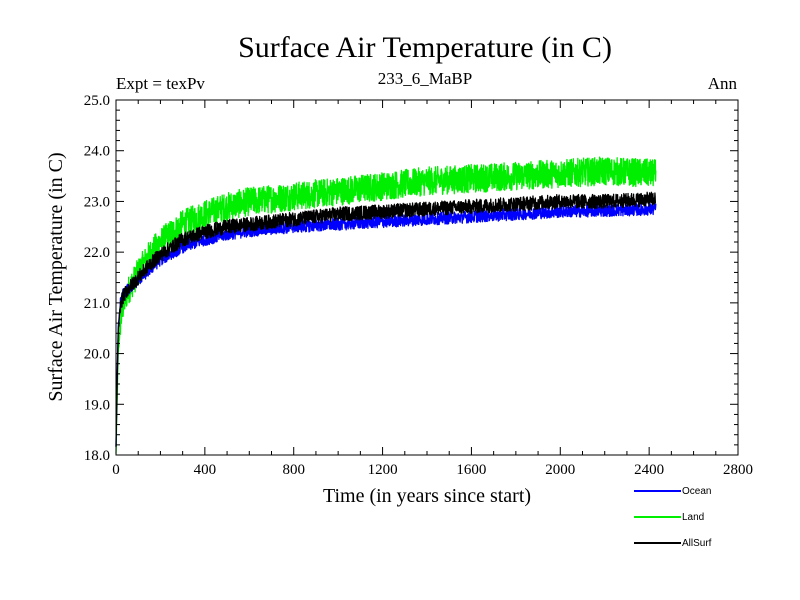 The image size is (800, 600). I want to click on legend-label-allsurf: AllSurf, so click(697, 543).